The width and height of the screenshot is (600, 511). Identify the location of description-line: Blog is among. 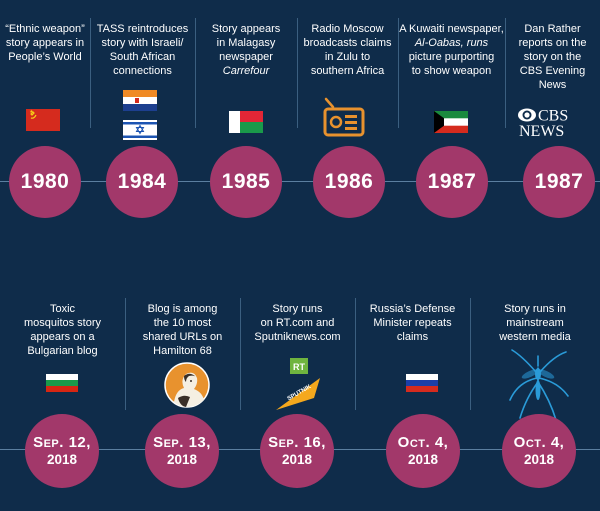
(182, 309).